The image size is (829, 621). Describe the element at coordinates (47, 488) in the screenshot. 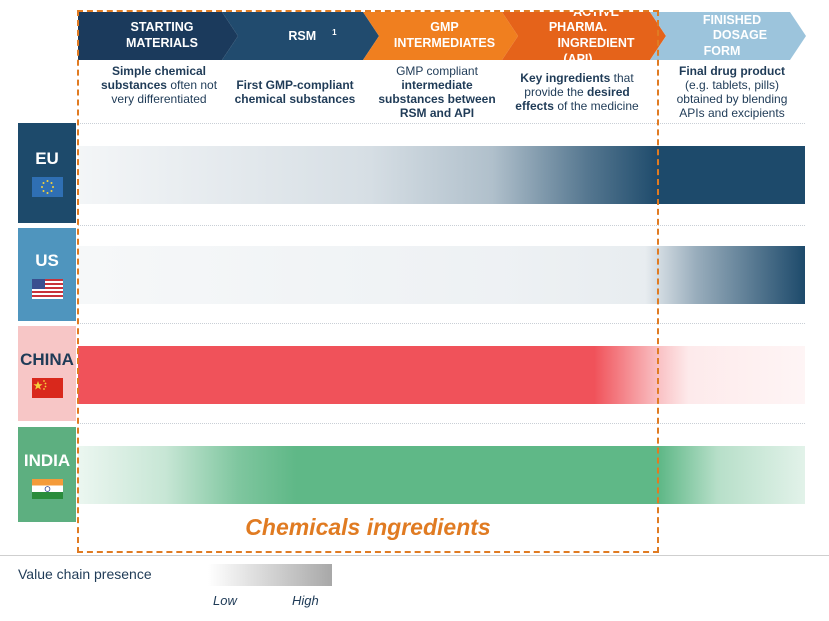

I see `india-flag-icon` at that location.